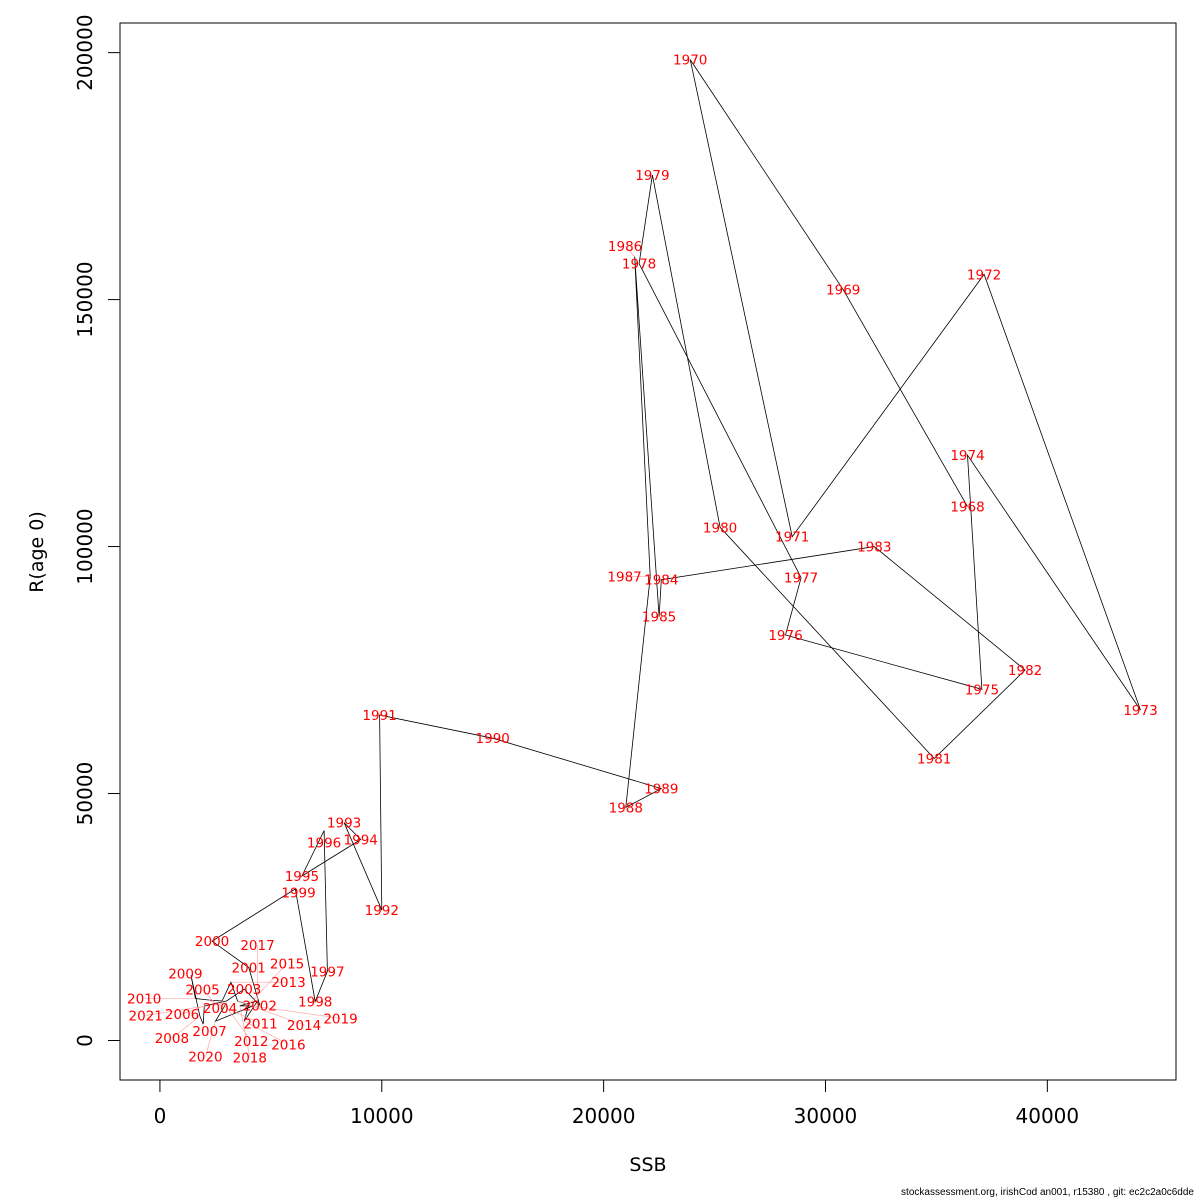 The image size is (1200, 1200). I want to click on year-label-1998: 1998, so click(315, 1003).